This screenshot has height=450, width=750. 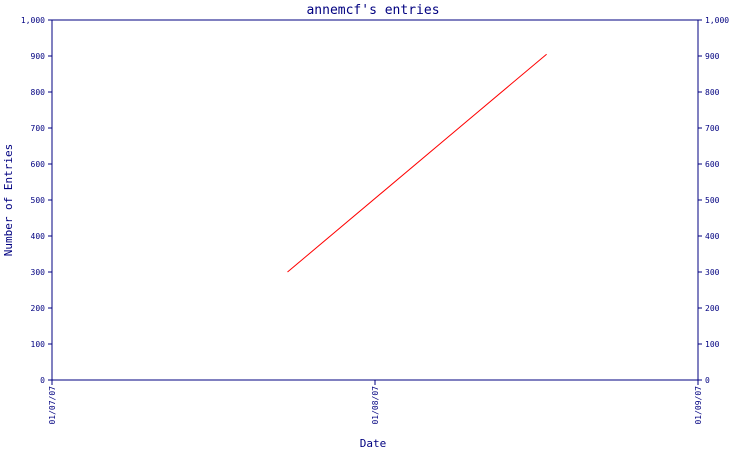 What do you see at coordinates (712, 128) in the screenshot?
I see `y-tick-label-right: 700` at bounding box center [712, 128].